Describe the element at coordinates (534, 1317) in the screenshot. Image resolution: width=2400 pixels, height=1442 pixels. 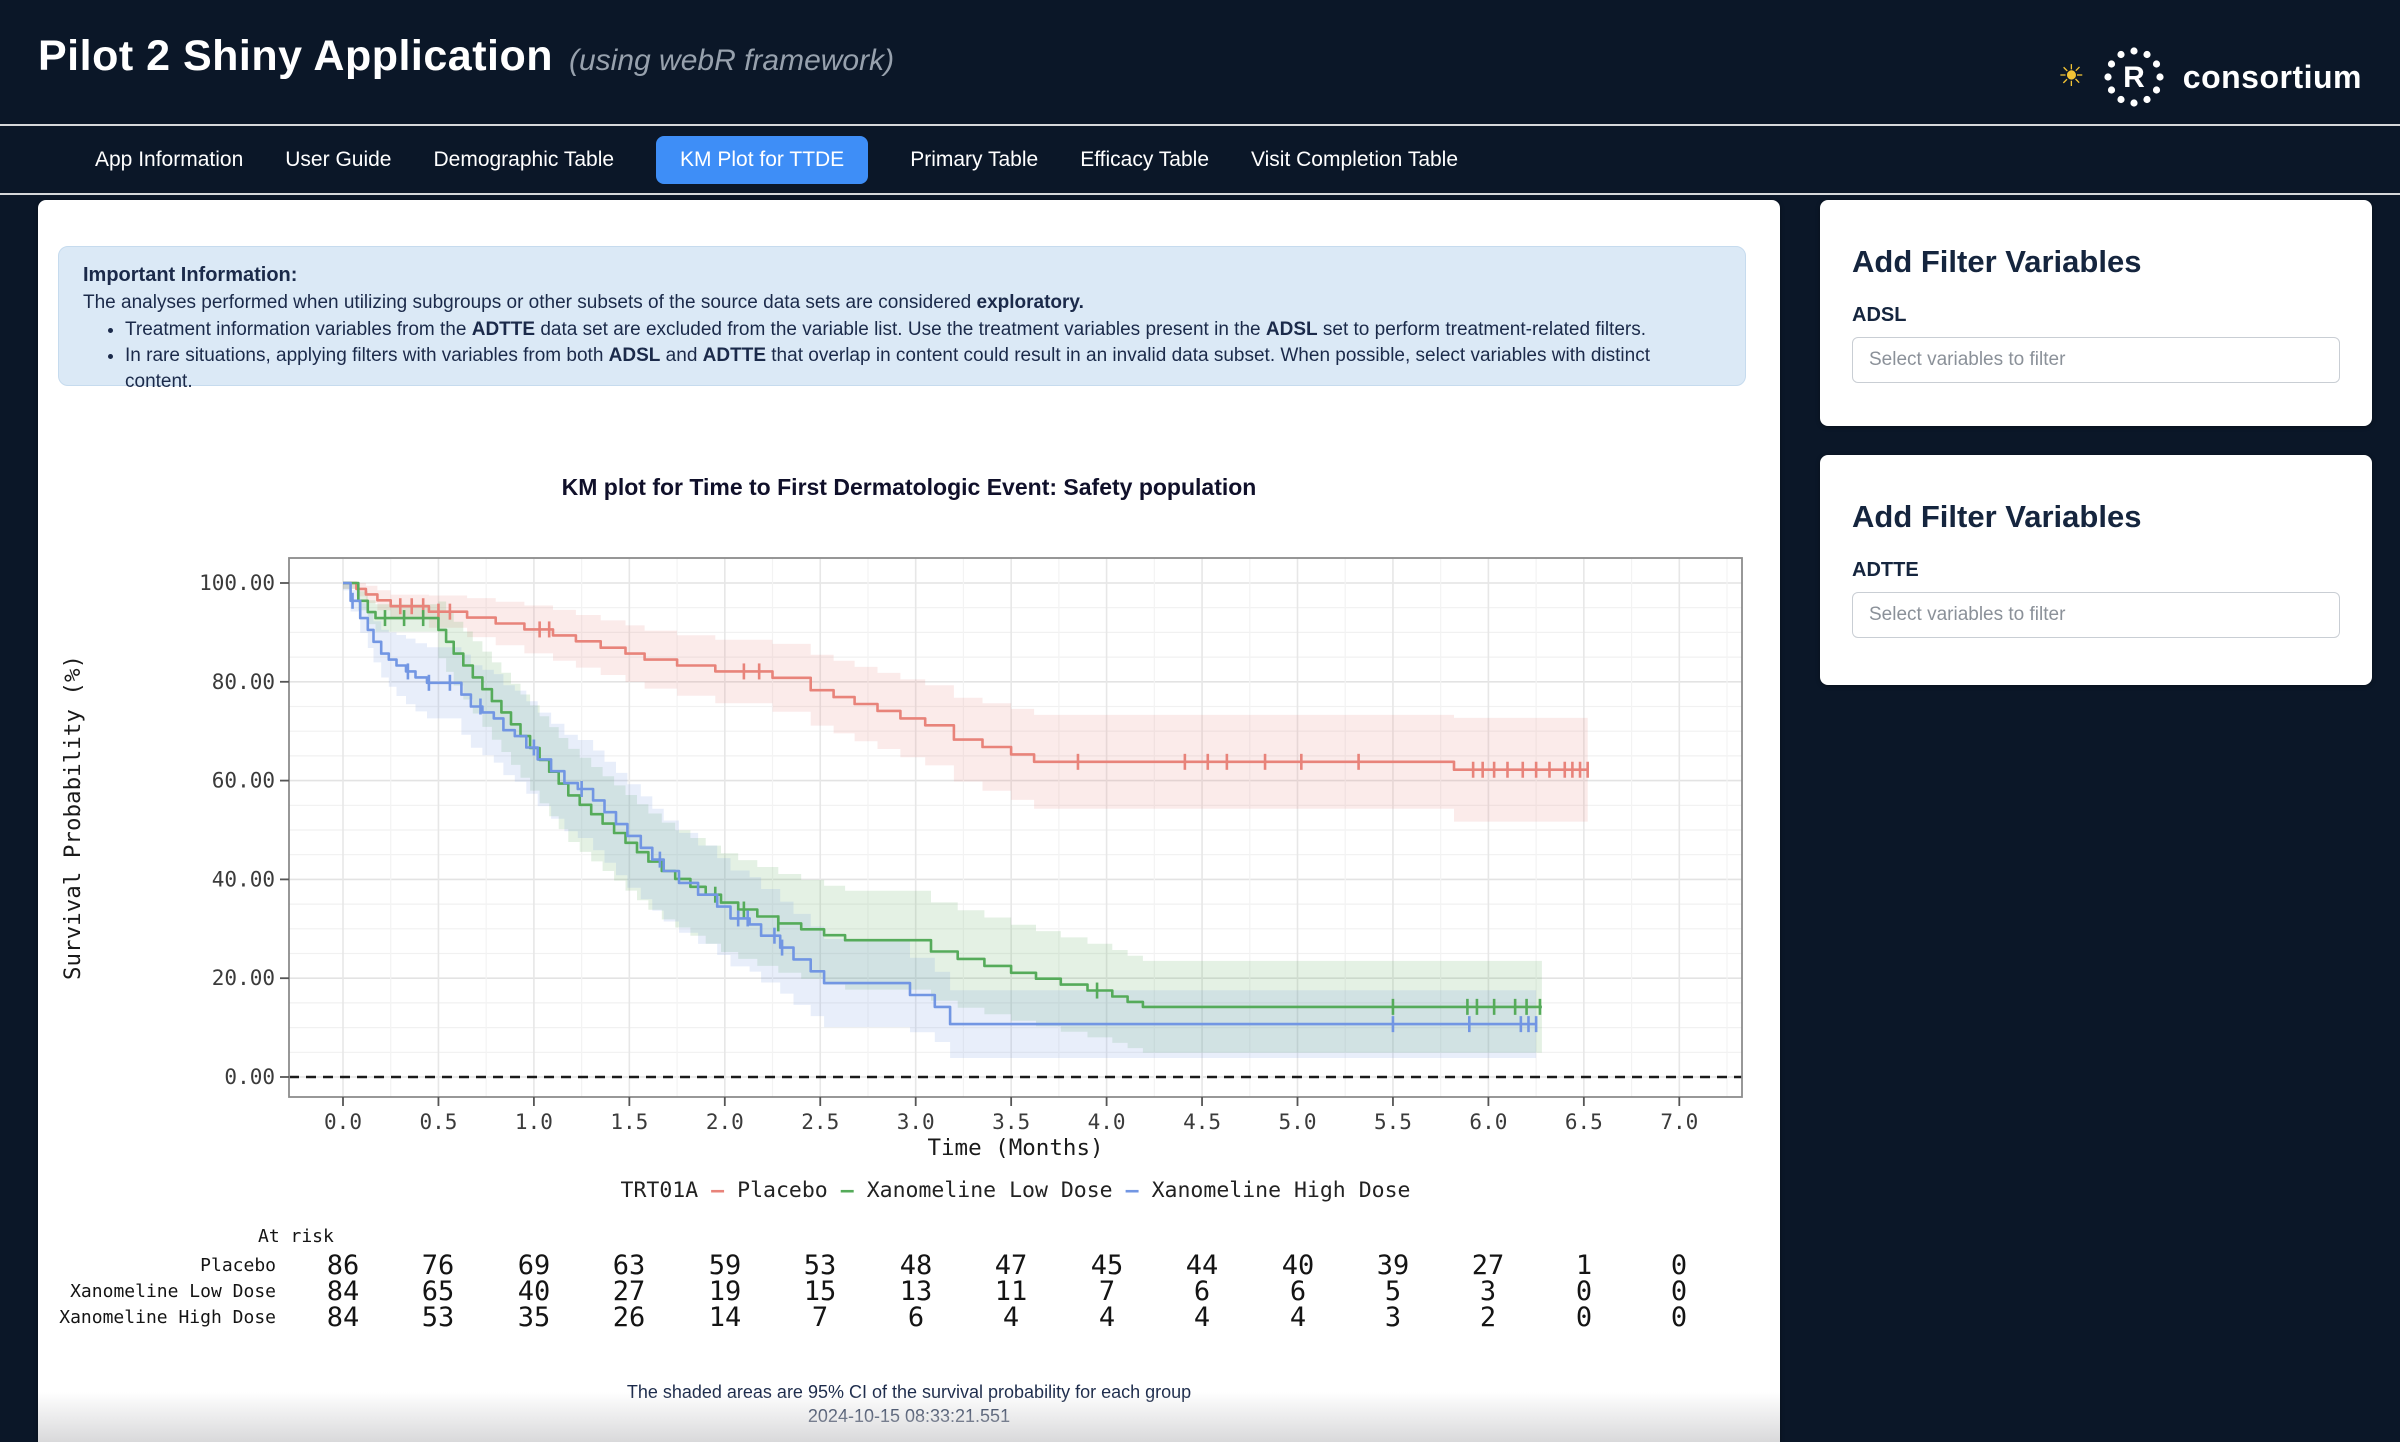
I see `at-risk-value: 35` at that location.